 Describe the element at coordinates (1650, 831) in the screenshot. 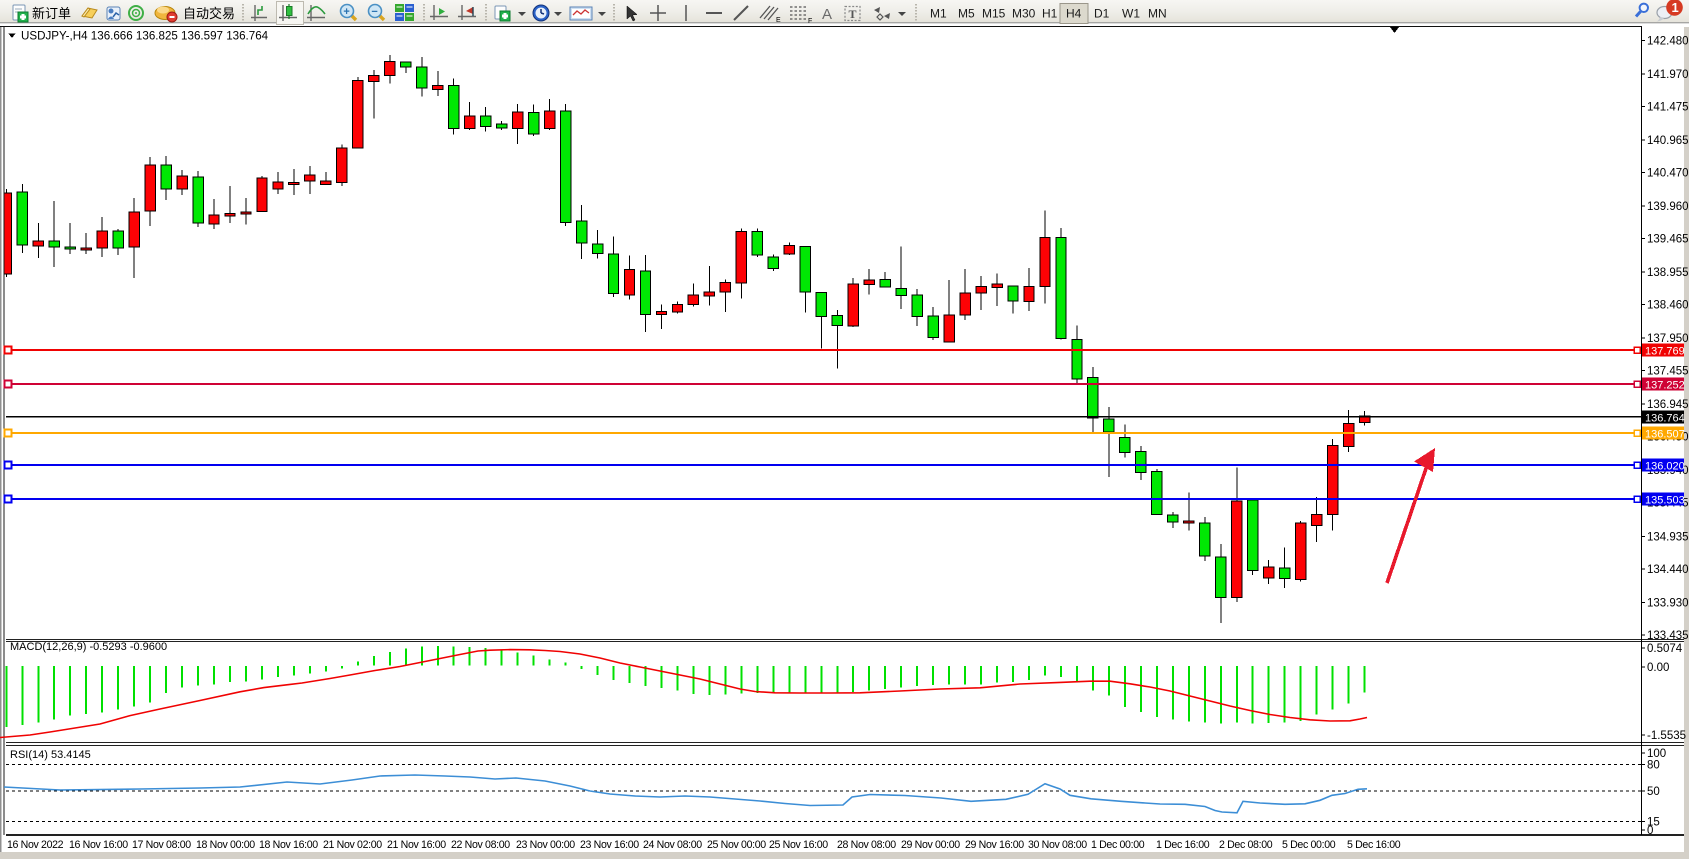

I see `svg-text: 0` at that location.